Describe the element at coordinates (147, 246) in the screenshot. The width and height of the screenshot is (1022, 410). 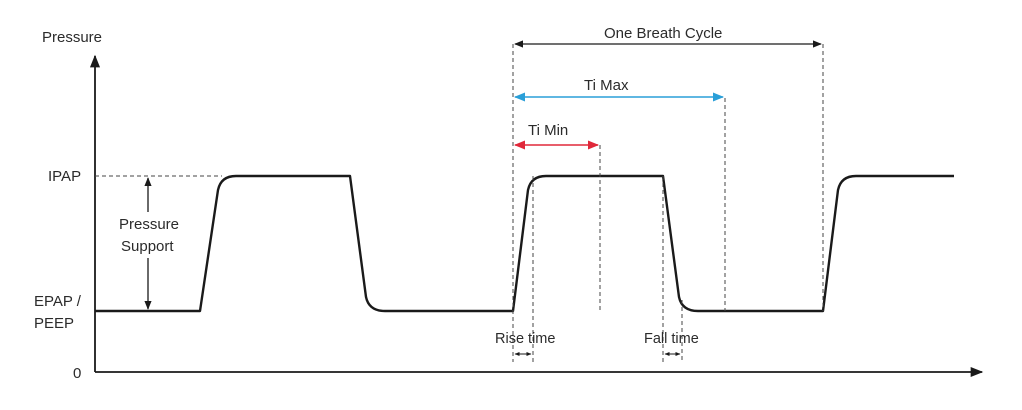
I see `pressure-support-label-line2: Support` at that location.